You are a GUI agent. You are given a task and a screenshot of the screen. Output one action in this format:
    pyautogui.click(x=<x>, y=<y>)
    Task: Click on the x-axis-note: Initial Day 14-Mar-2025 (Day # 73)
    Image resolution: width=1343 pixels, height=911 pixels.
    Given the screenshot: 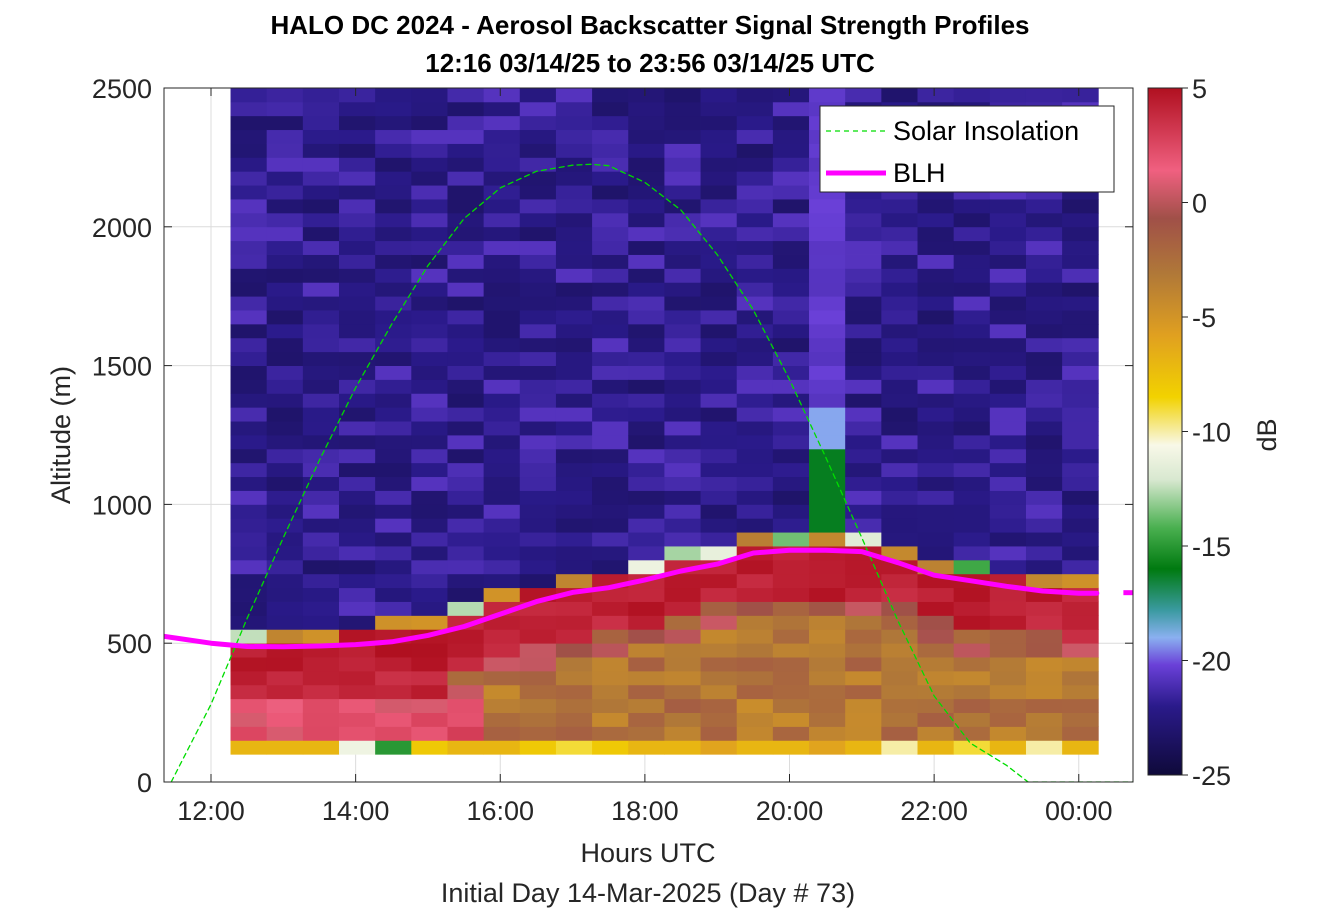 What is the action you would take?
    pyautogui.click(x=648, y=893)
    